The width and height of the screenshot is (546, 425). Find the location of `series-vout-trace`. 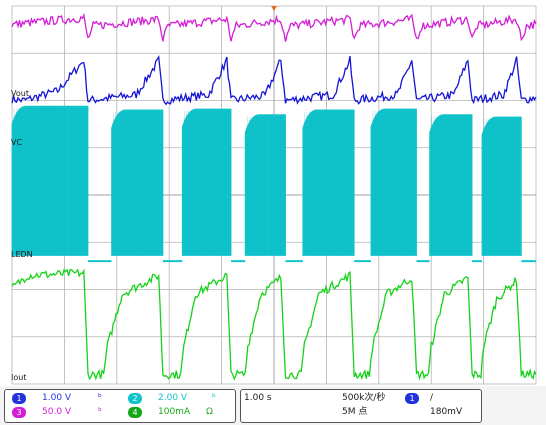

series-vout-trace is located at coordinates (274, 80).